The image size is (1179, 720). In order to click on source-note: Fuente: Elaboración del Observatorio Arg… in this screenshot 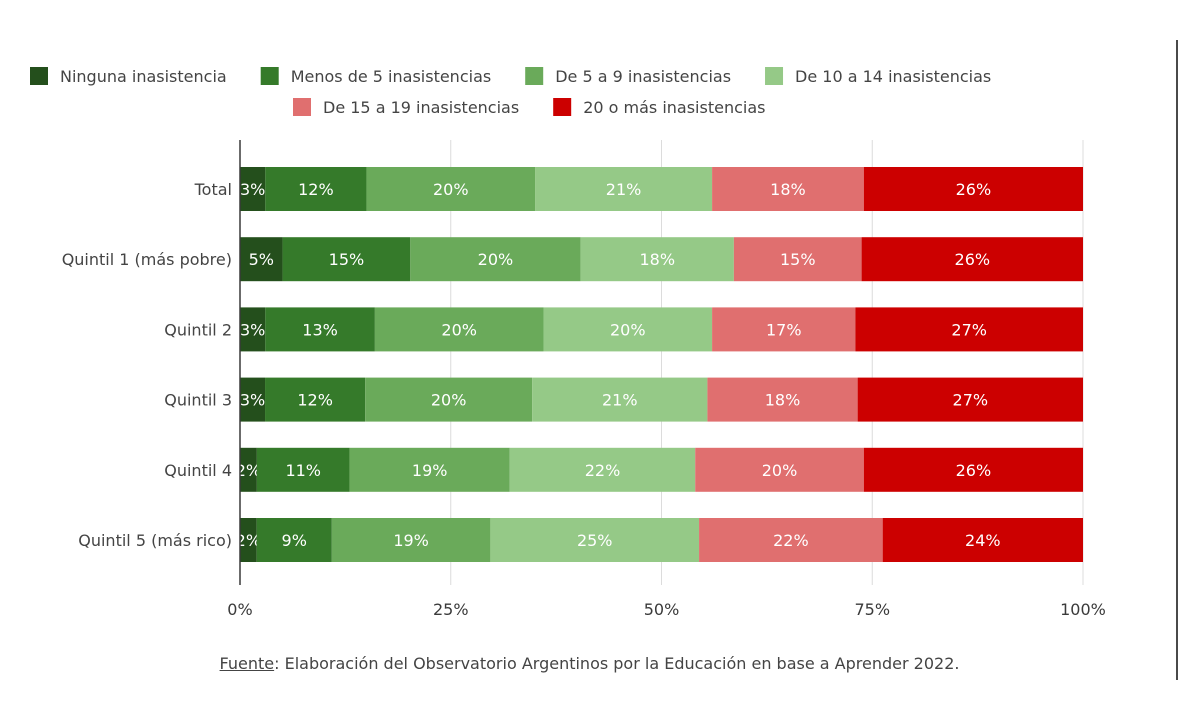, I will do `click(589, 663)`.